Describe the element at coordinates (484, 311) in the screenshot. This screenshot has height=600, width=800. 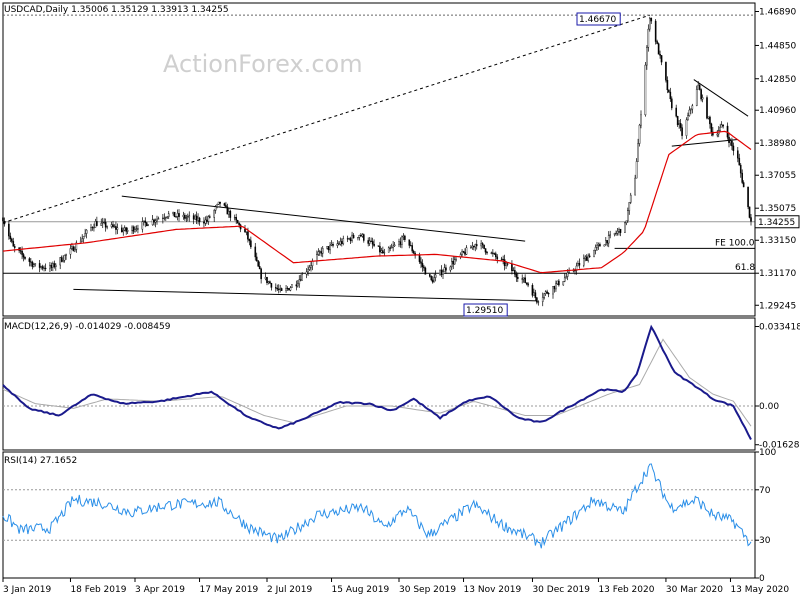
I see `low-label: 1.29510` at that location.